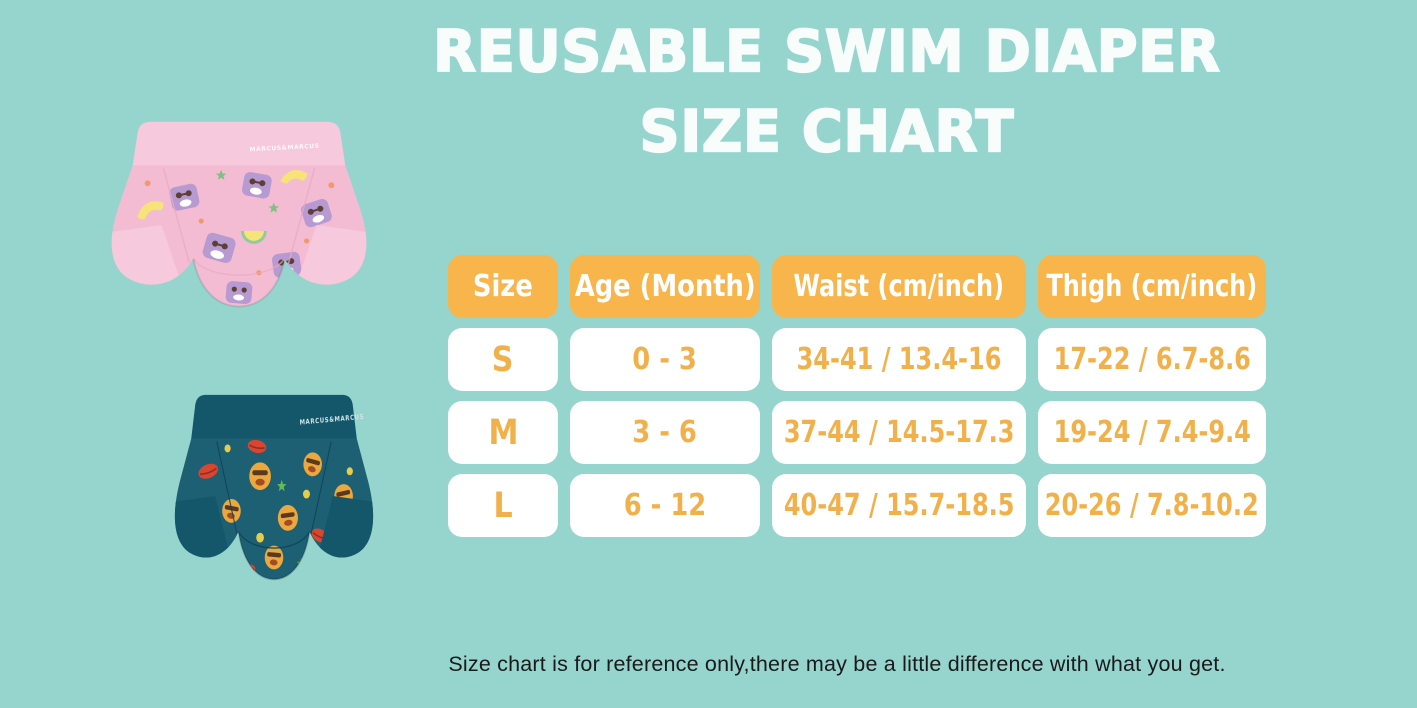 The height and width of the screenshot is (708, 1417). I want to click on table-cell-size-l: L, so click(503, 505).